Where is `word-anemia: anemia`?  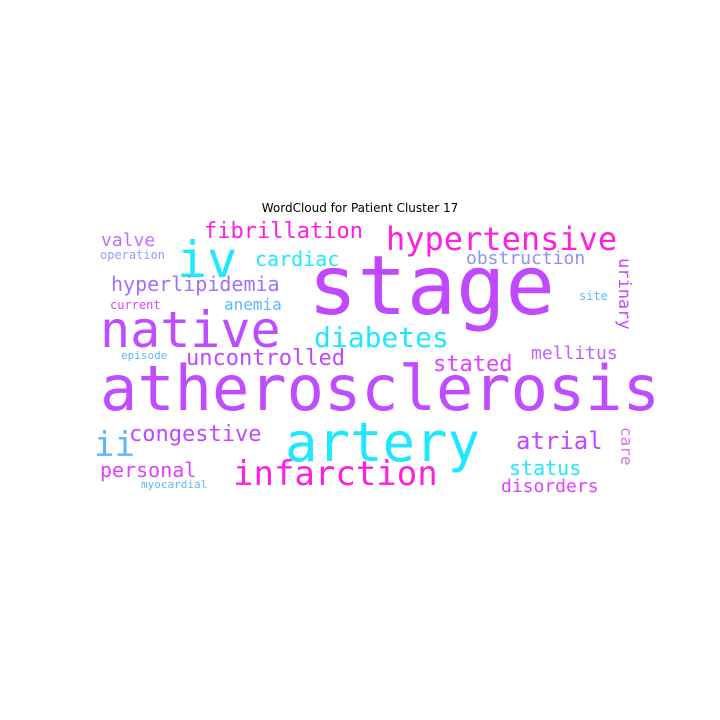 word-anemia: anemia is located at coordinates (253, 304).